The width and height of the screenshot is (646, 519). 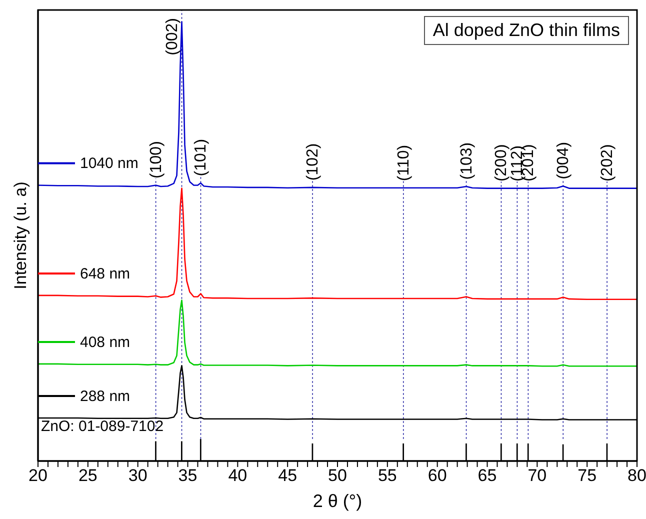 What do you see at coordinates (201, 157) in the screenshot?
I see `annotation: (101)` at bounding box center [201, 157].